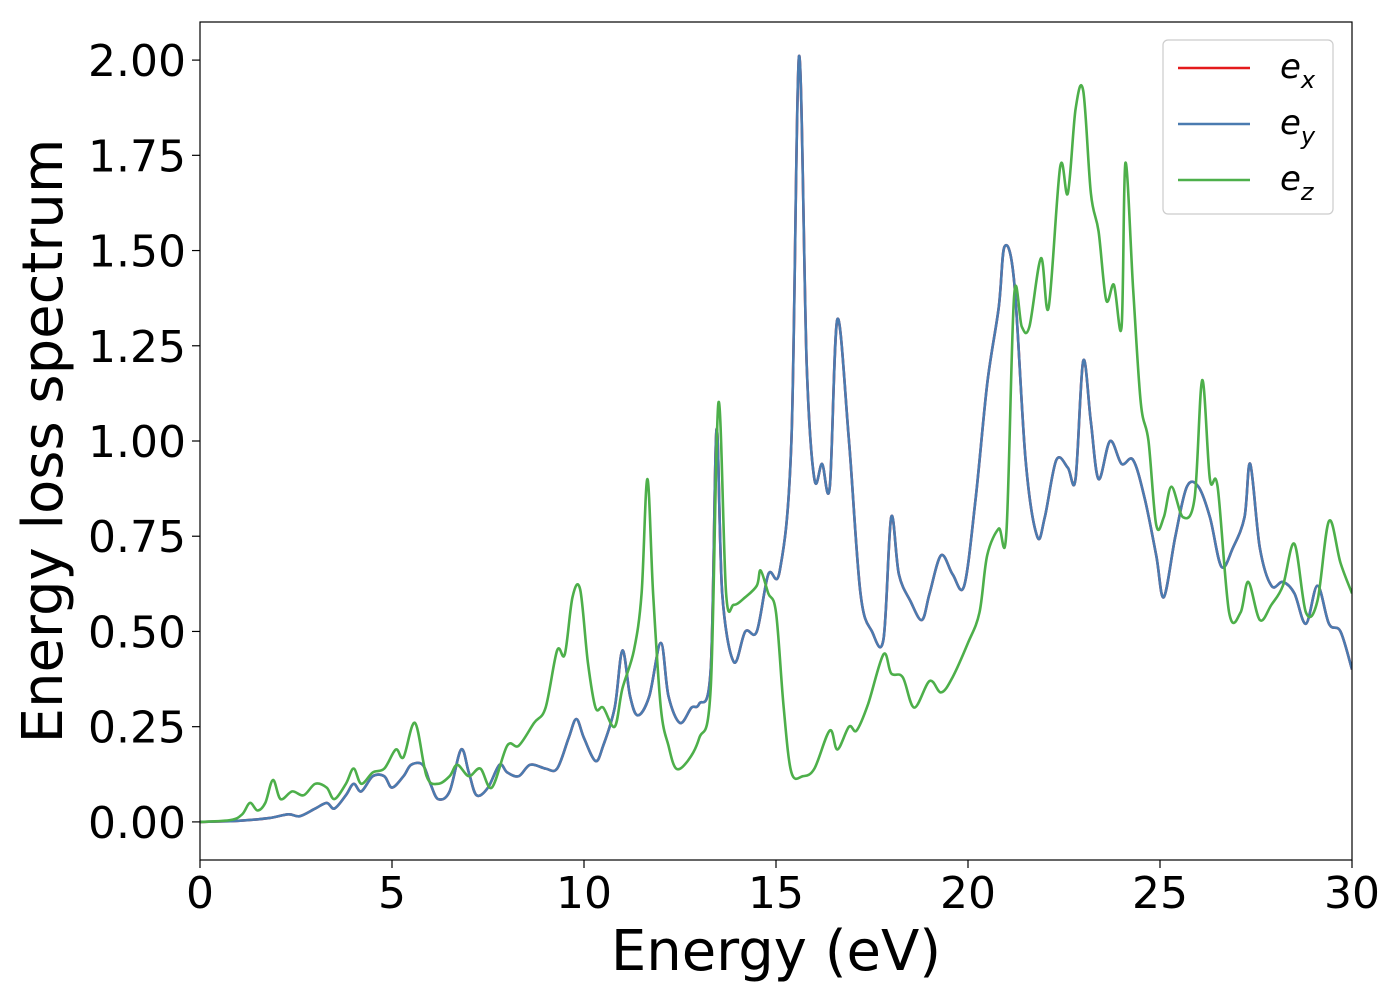  What do you see at coordinates (1307, 192) in the screenshot?
I see `legend-label-subscript: z` at bounding box center [1307, 192].